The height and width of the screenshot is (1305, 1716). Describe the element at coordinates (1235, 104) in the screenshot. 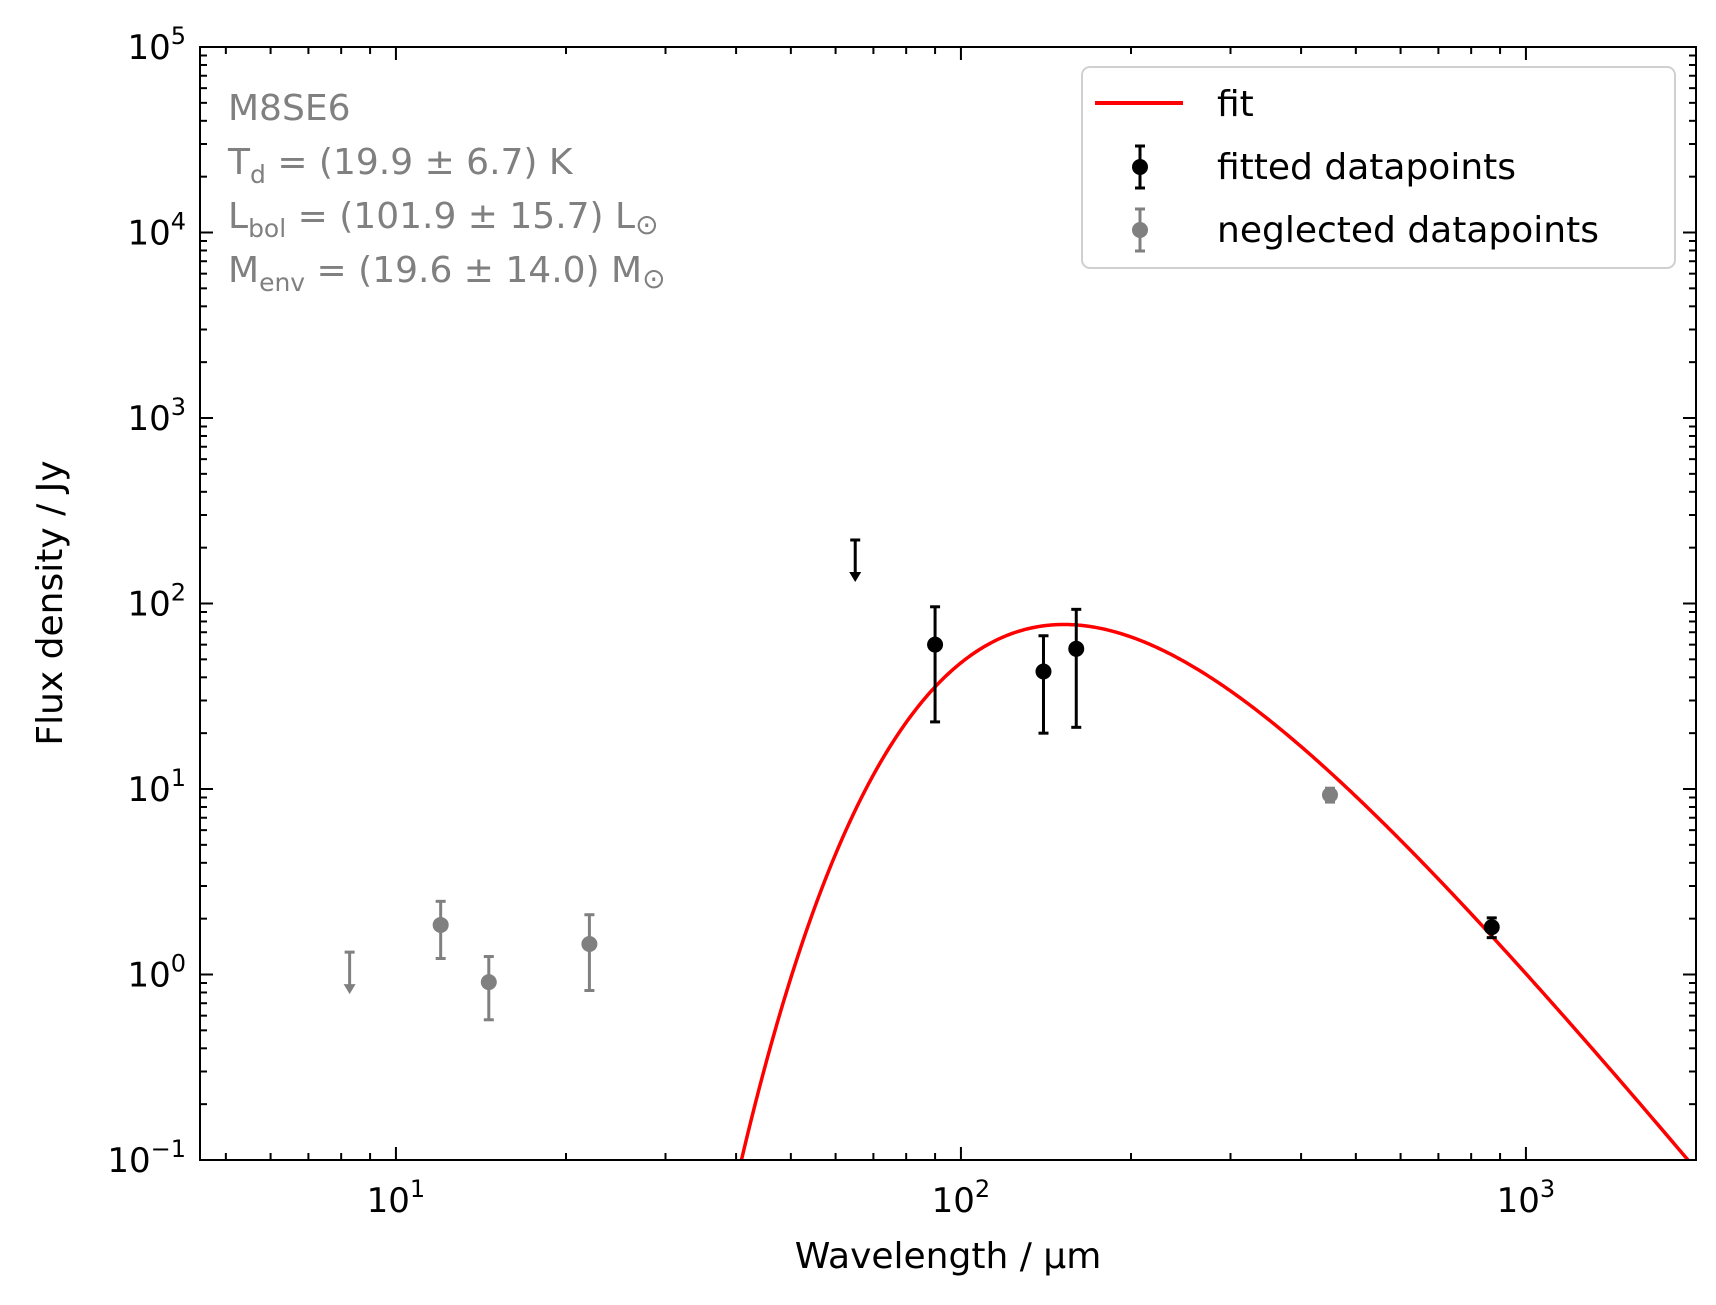

I see `legend-label-fit: fit` at that location.